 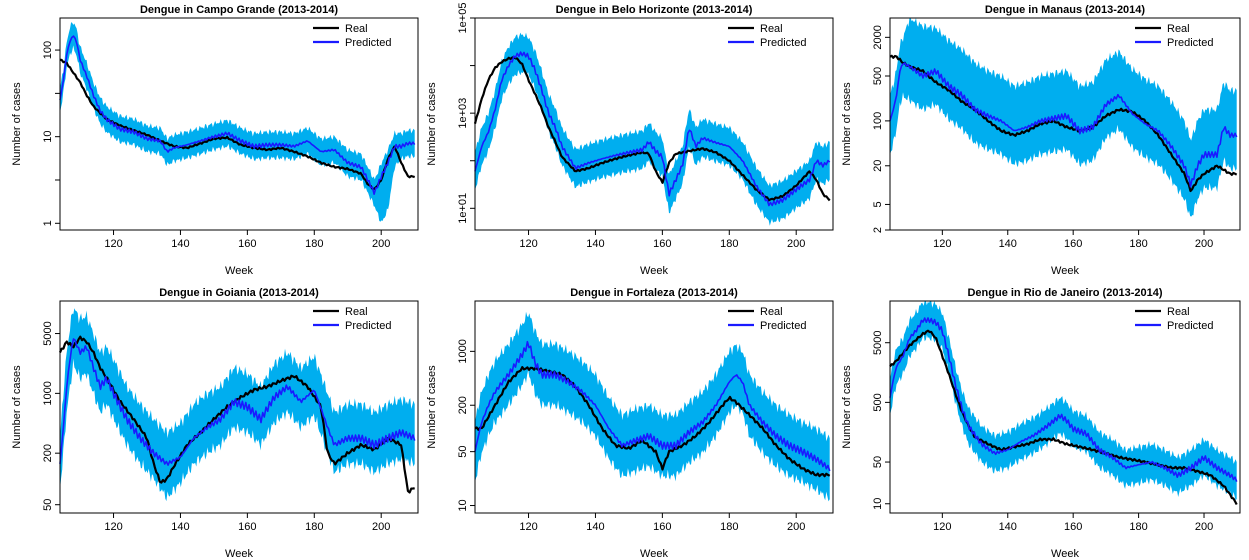 I want to click on chart-title: Dengue in Rio de Janeiro (2013-2014), so click(x=1064, y=293).